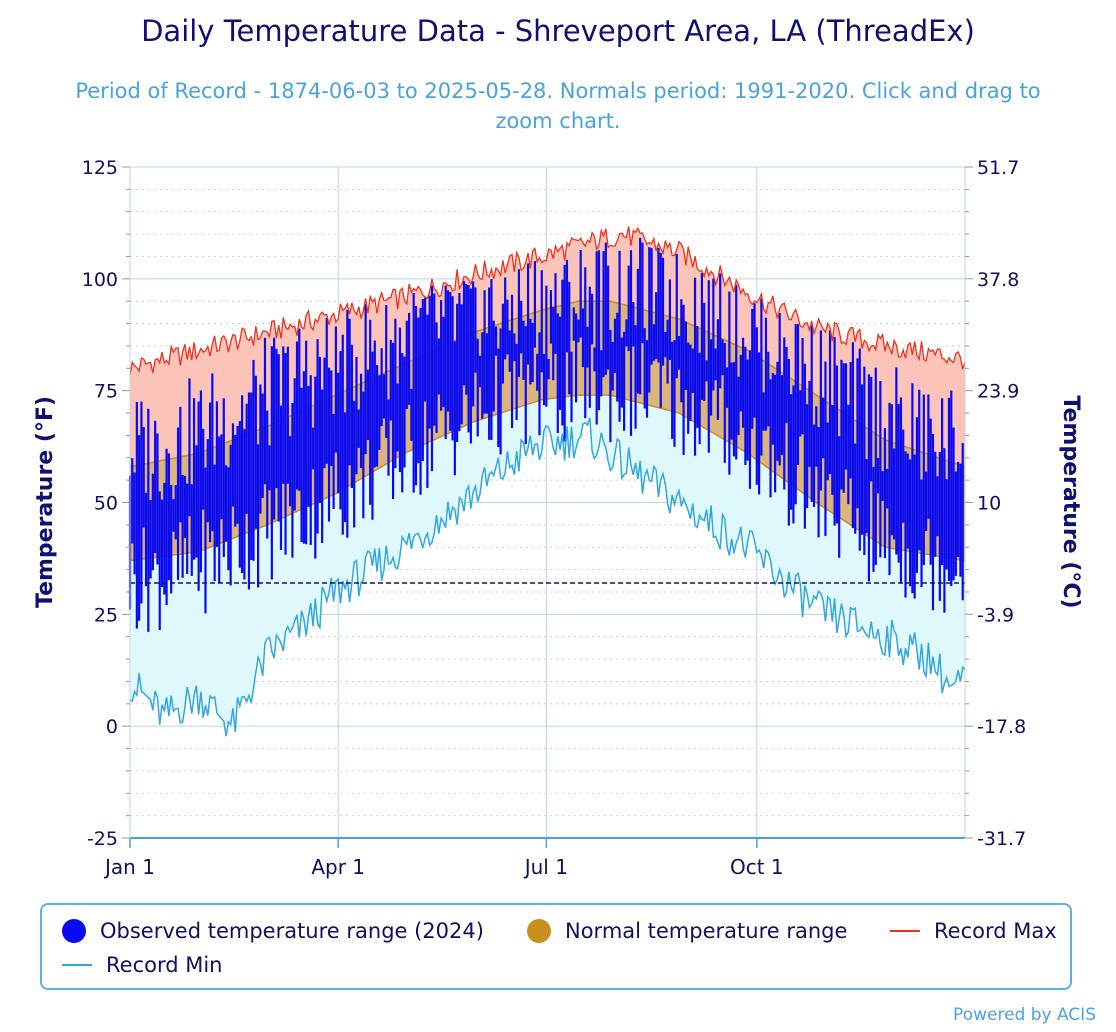 This screenshot has width=1116, height=1032. Describe the element at coordinates (112, 727) in the screenshot. I see `y-tick-label-left: 0` at that location.